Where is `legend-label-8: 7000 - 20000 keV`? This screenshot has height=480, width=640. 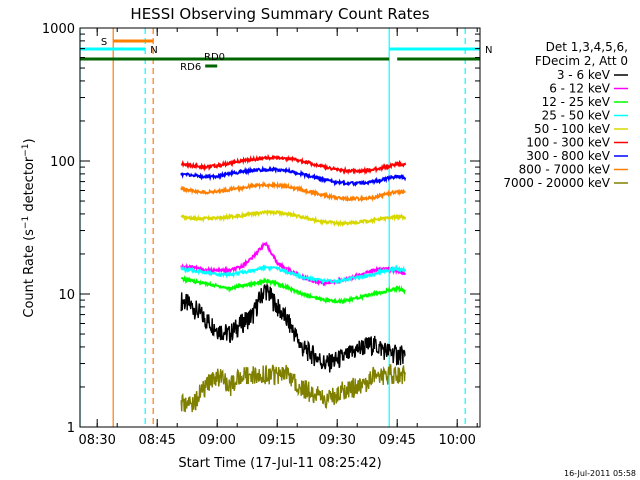
legend-label-8: 7000 - 20000 keV is located at coordinates (556, 183).